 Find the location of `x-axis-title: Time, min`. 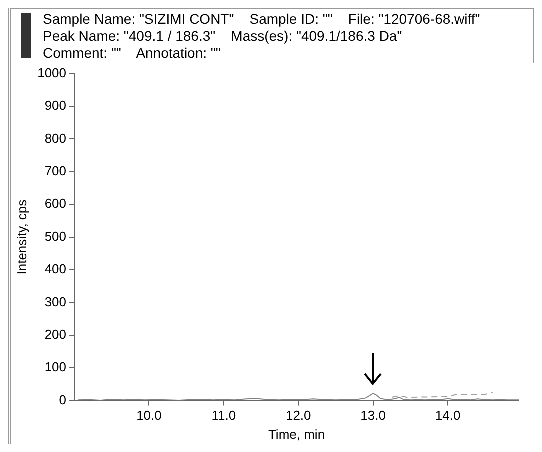

x-axis-title: Time, min is located at coordinates (297, 434).